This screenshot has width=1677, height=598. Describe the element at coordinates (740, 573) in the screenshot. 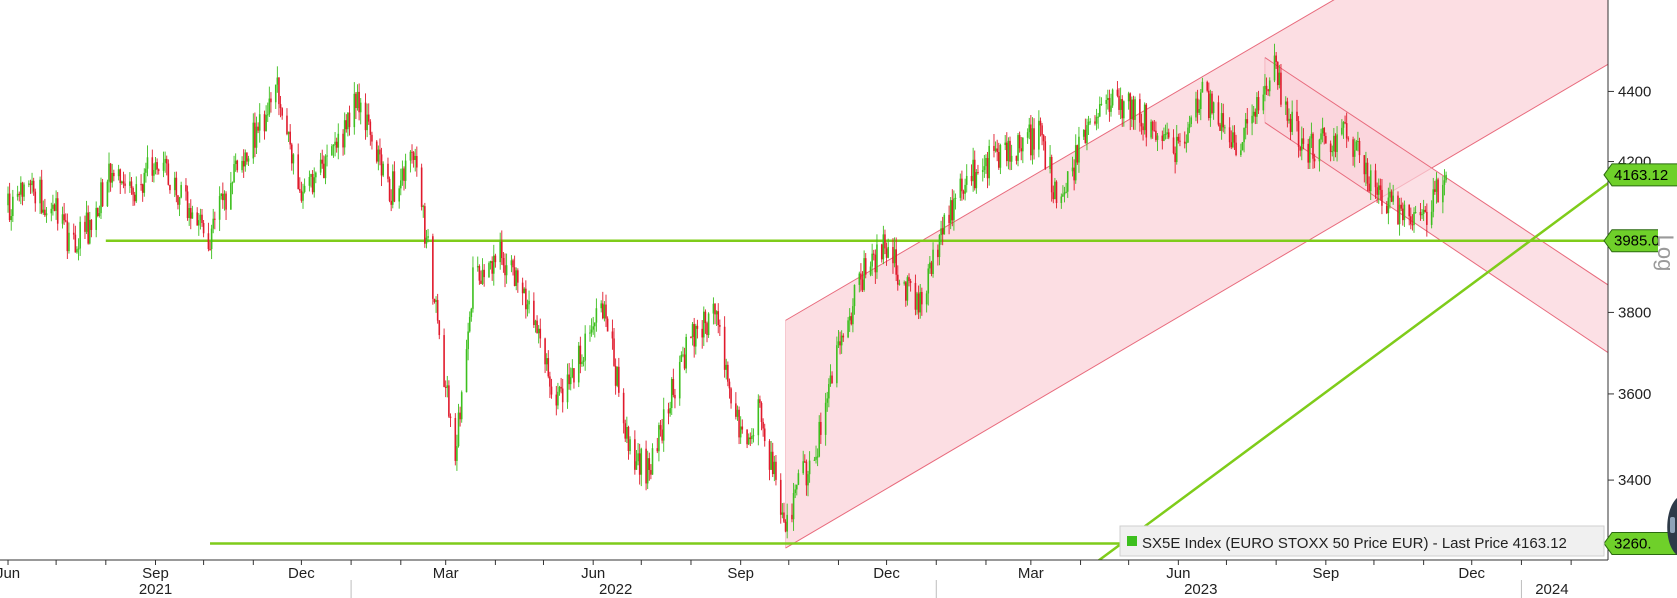

I see `x-month-label: Sep` at that location.